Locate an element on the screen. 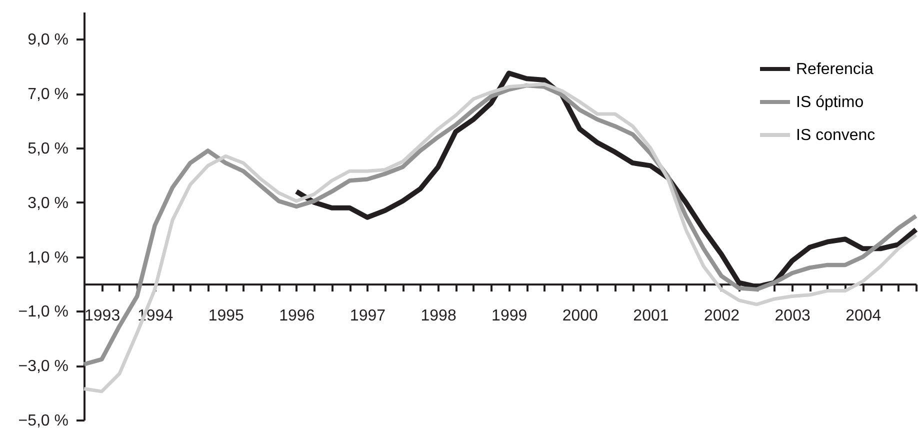  y-tick-label: 7,0 % is located at coordinates (48, 95).